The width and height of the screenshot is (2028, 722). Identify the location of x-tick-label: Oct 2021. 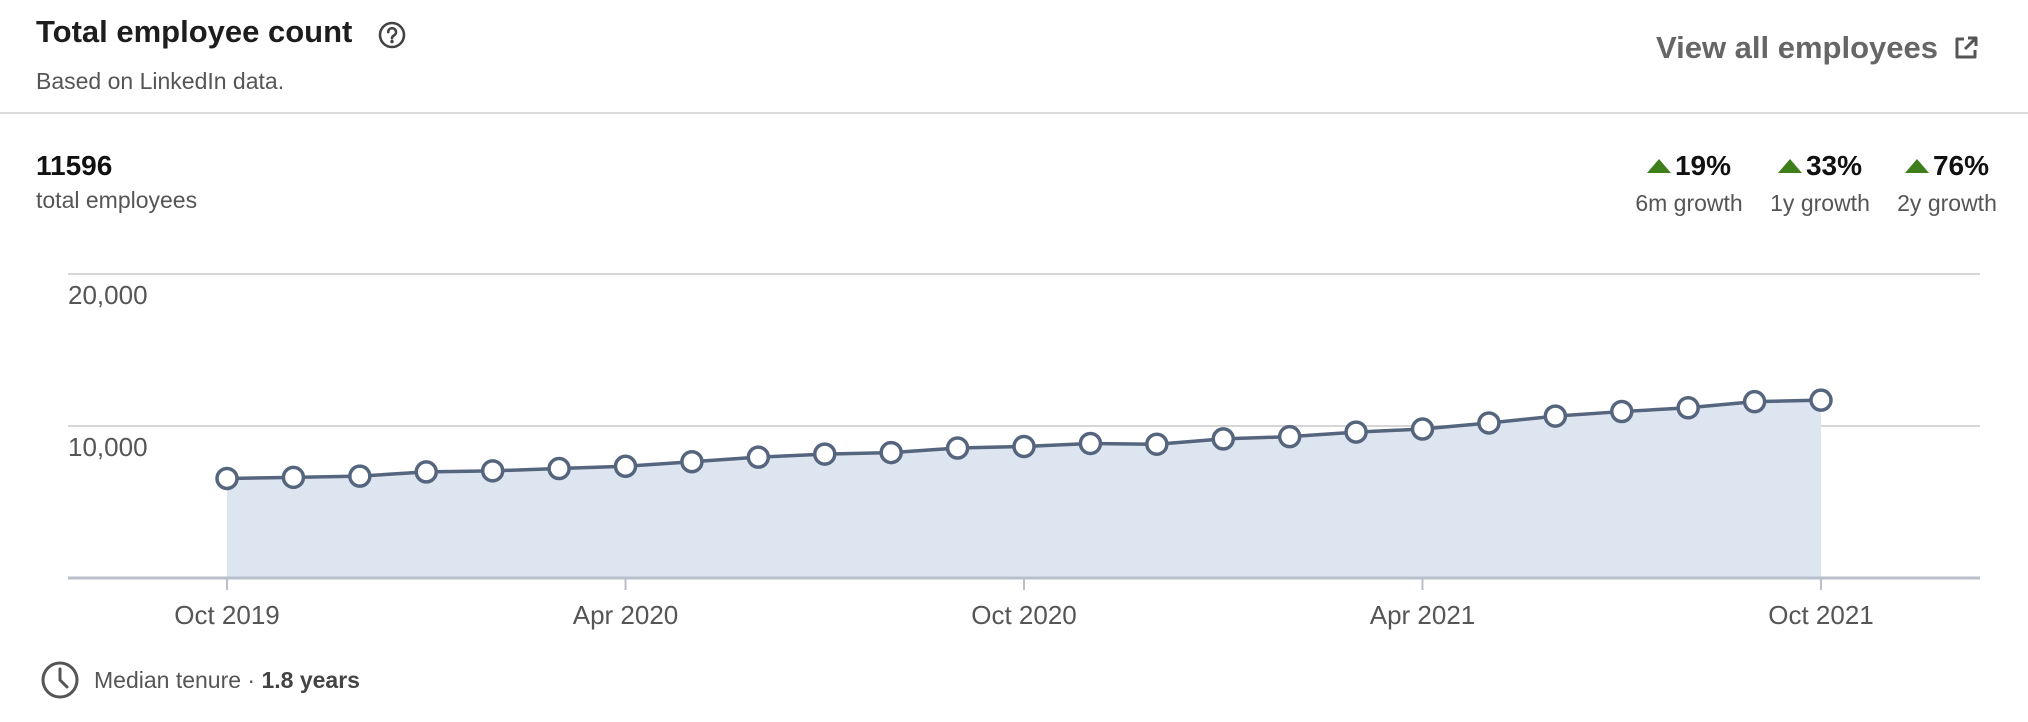
(1821, 615).